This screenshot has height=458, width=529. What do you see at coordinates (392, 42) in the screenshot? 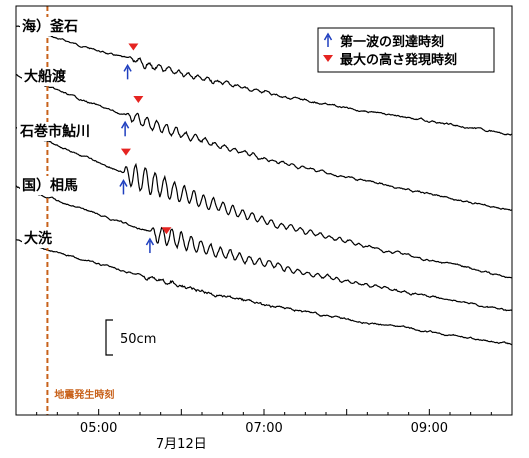
I see `legend-first-wave: 第一波の到達時刻` at bounding box center [392, 42].